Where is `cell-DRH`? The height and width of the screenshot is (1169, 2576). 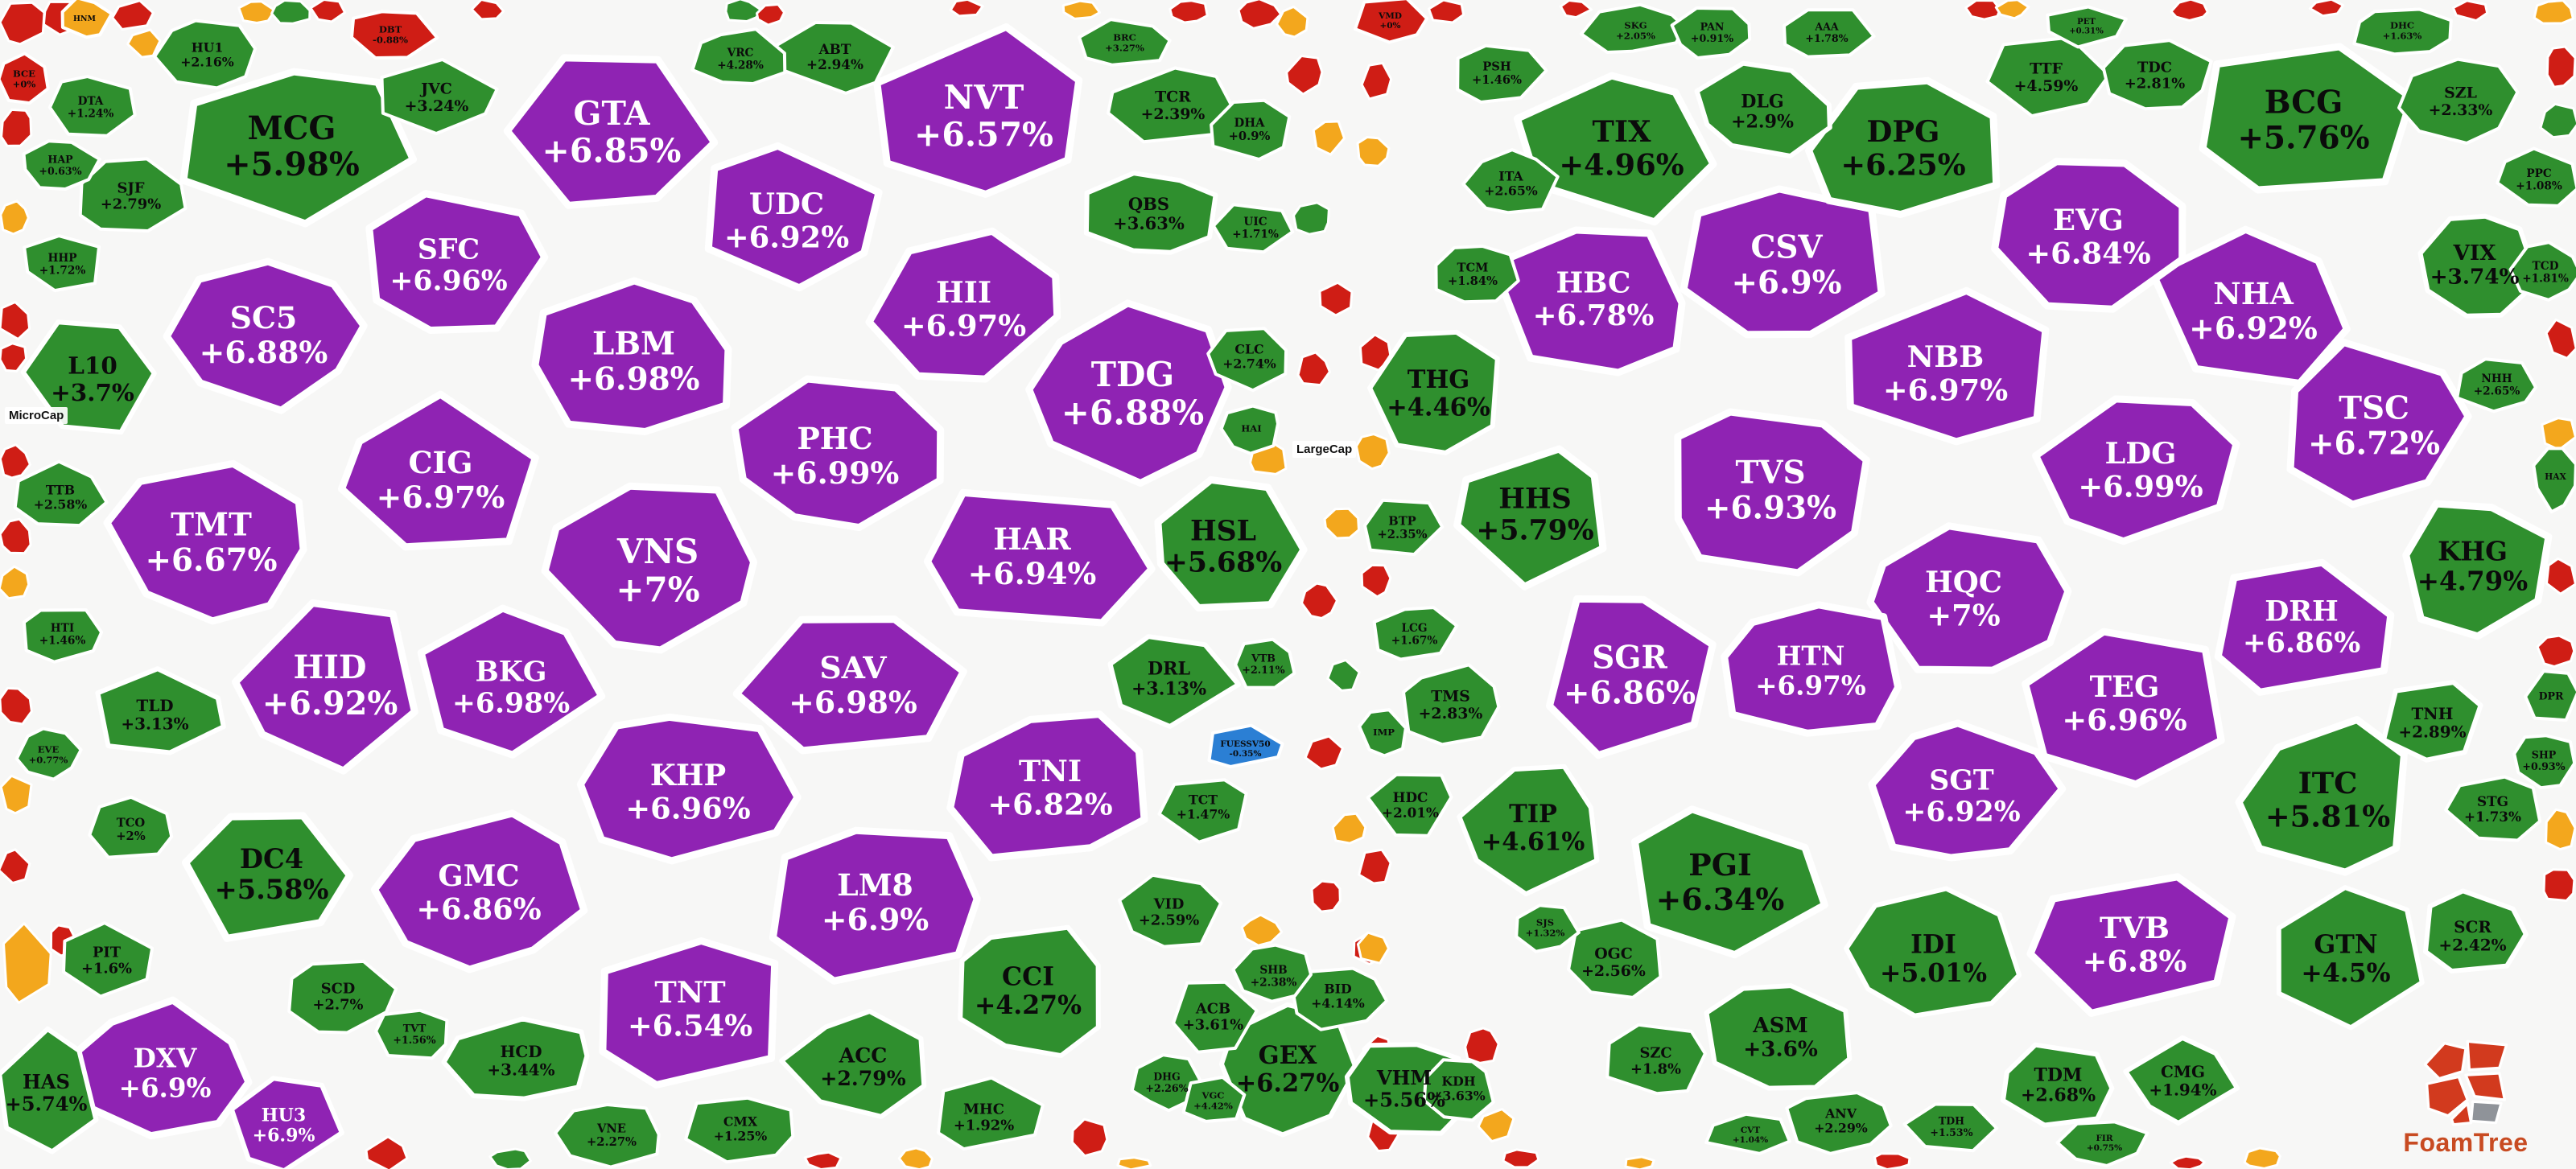 cell-DRH is located at coordinates (2304, 627).